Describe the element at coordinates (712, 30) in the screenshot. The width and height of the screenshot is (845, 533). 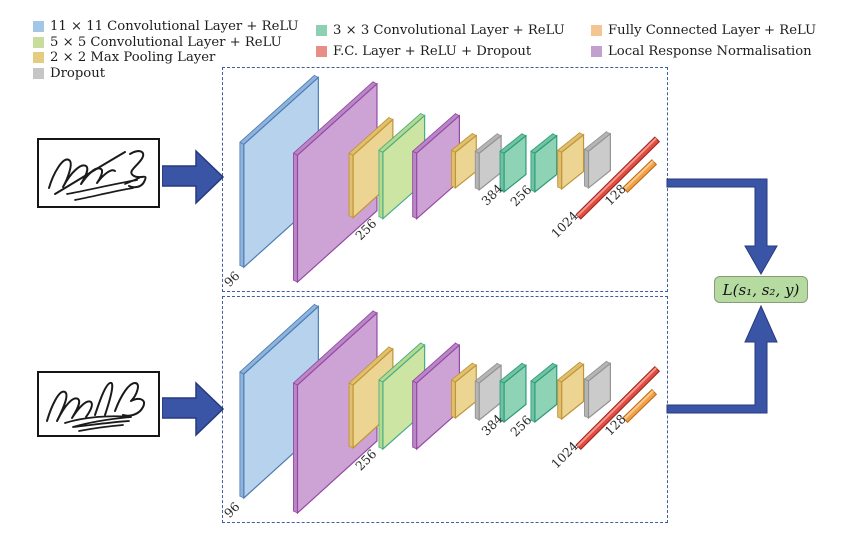
I see `legend-label: Fully Connected Layer + ReLU` at that location.